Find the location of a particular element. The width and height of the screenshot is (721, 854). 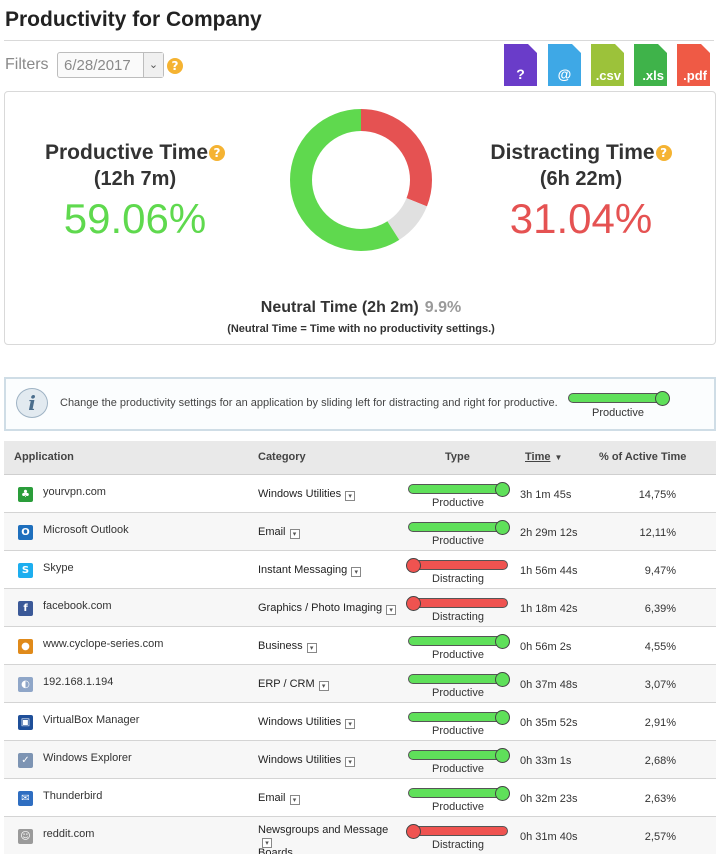

sort-desc-icon: ▼ is located at coordinates (558, 457).